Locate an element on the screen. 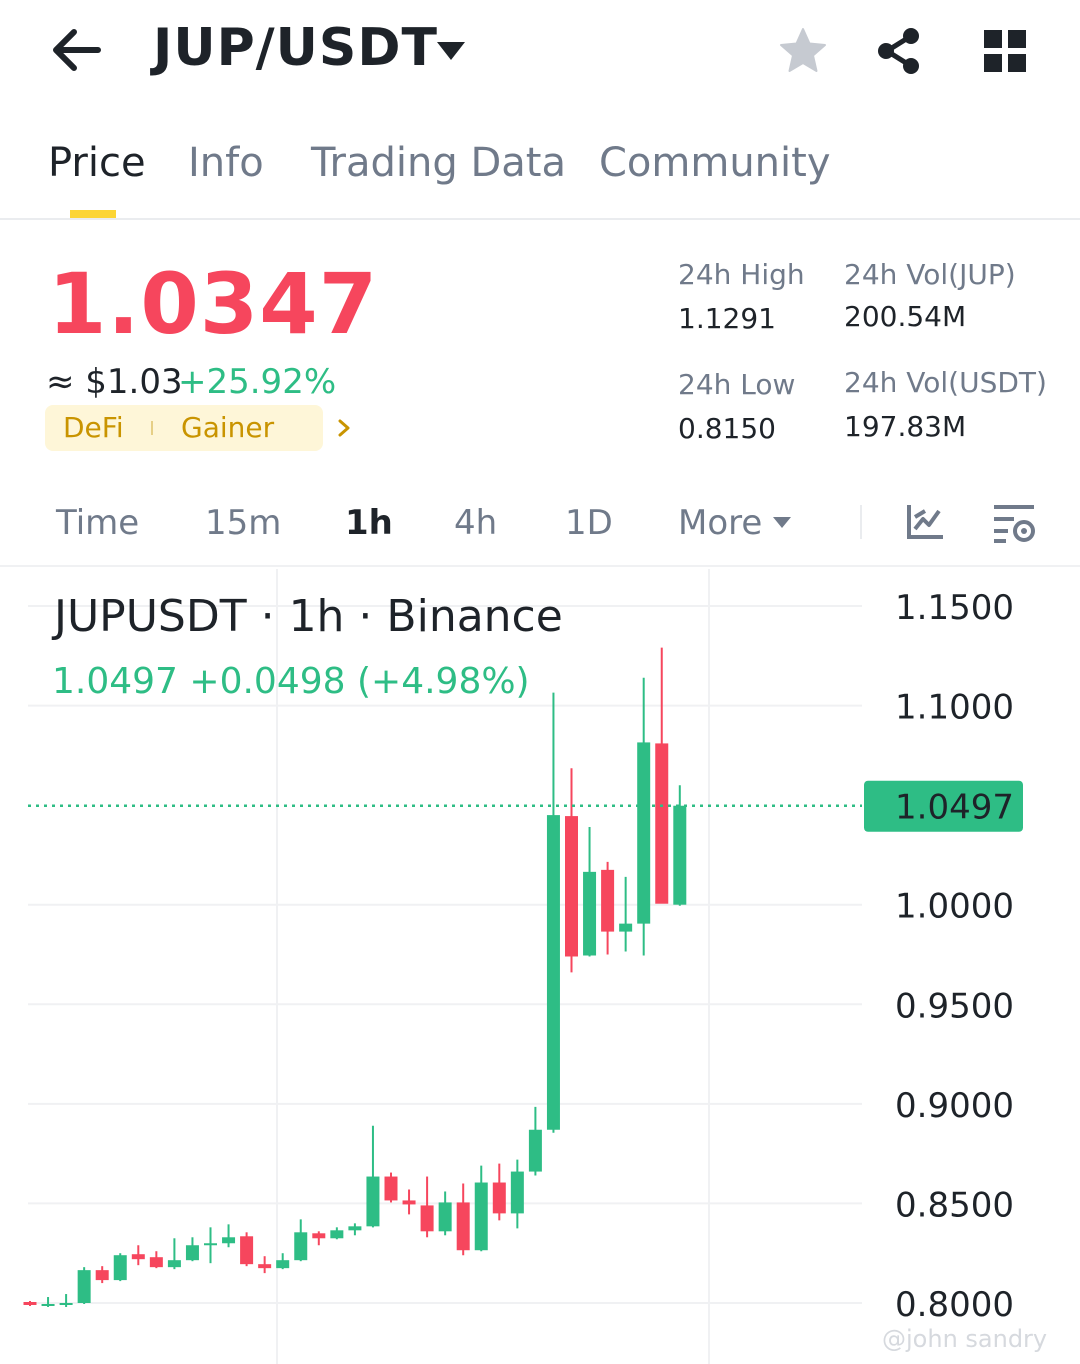  y-axis-tick-label: 1.1000 is located at coordinates (954, 708).